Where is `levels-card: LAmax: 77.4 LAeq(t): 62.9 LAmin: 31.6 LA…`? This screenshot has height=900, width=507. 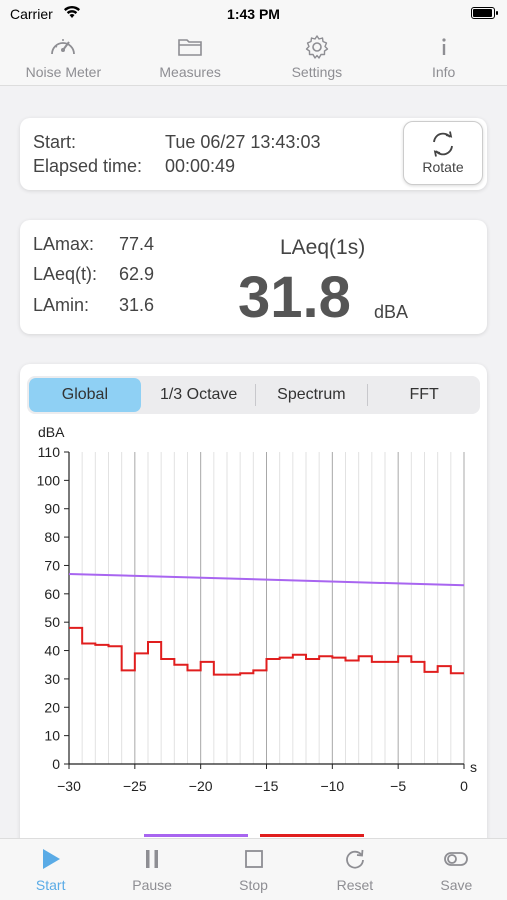
levels-card: LAmax: 77.4 LAeq(t): 62.9 LAmin: 31.6 LA… is located at coordinates (253, 277).